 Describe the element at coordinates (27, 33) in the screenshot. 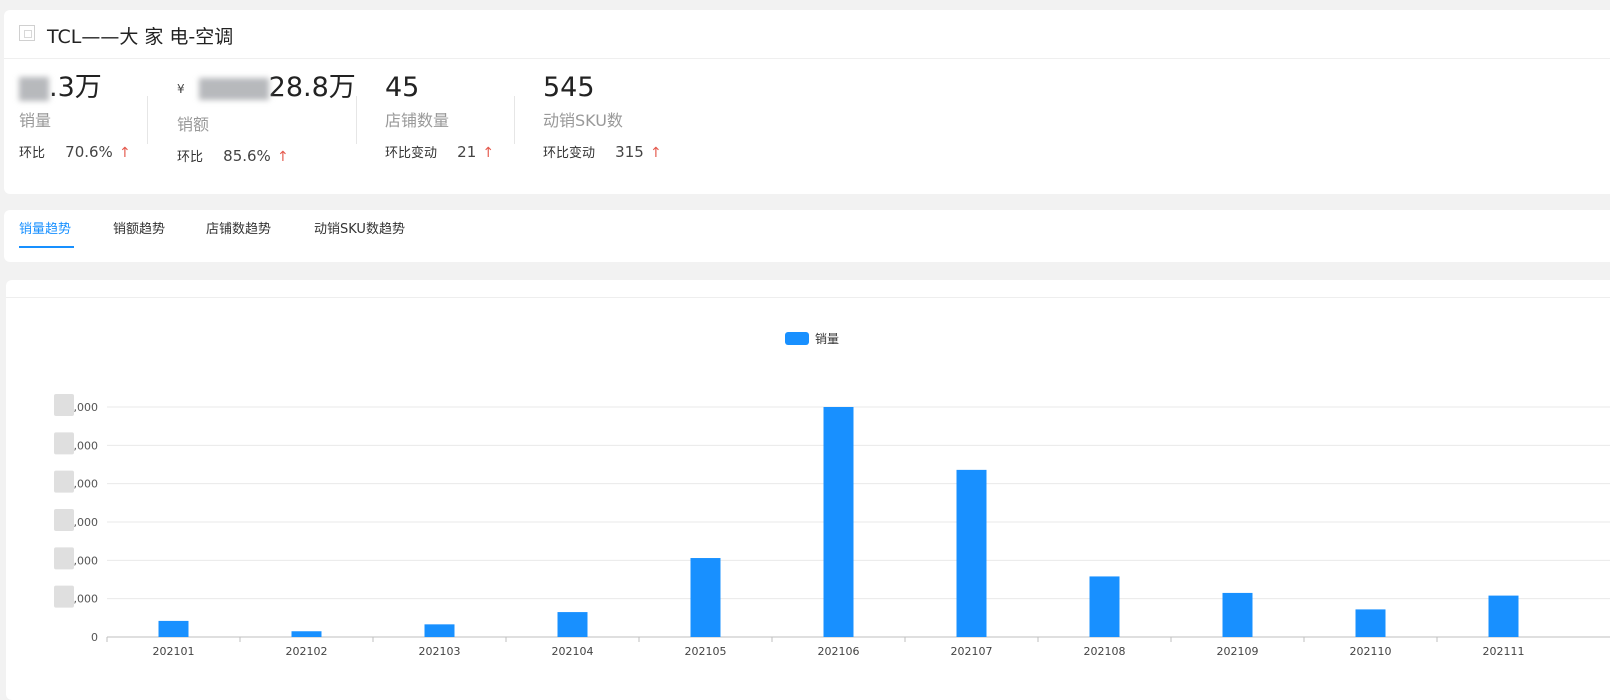

I see `brand-placeholder-icon` at that location.